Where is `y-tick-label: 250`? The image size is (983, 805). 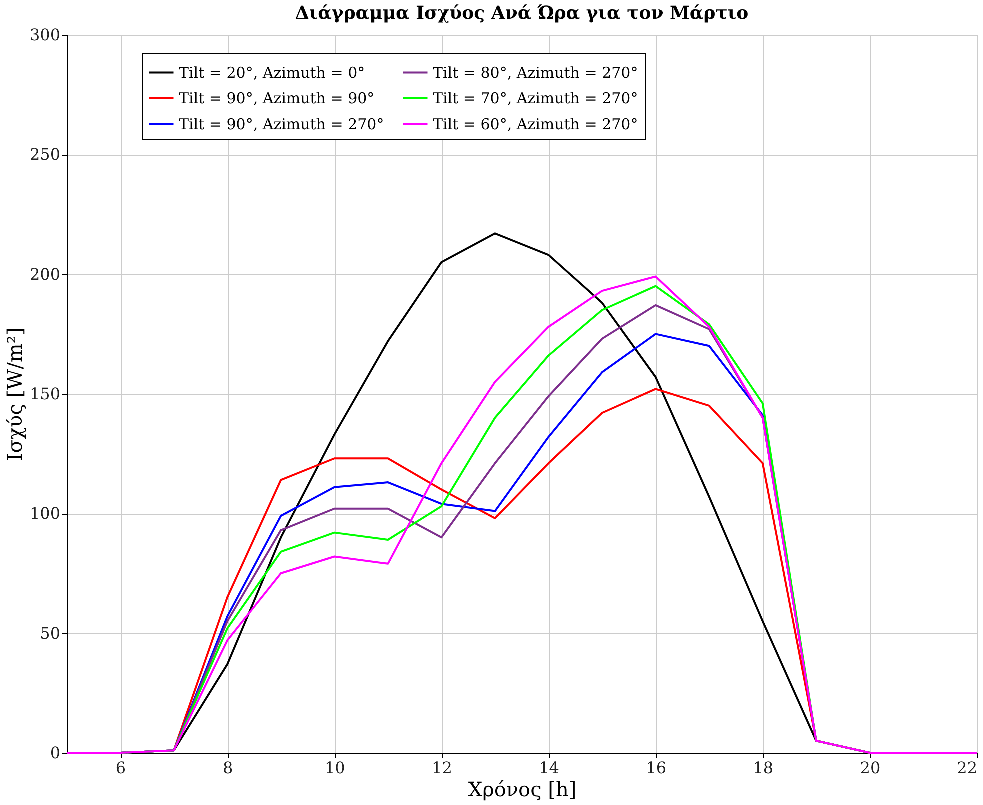
y-tick-label: 250 is located at coordinates (45, 154).